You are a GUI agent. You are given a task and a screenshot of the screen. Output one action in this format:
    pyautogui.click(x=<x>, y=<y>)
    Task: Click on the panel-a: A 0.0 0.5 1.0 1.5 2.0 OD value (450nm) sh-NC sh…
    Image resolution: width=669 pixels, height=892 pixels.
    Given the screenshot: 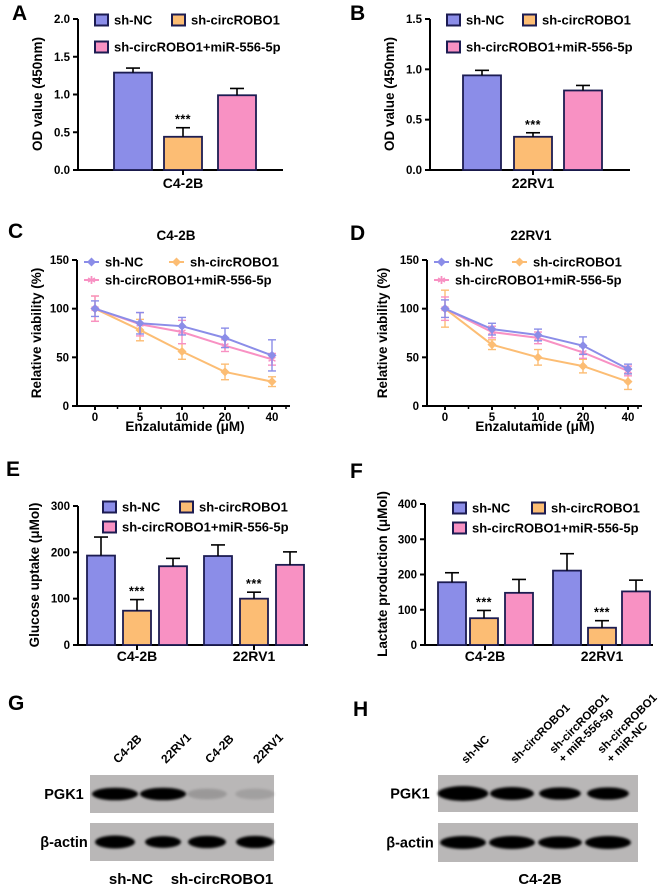 What is the action you would take?
    pyautogui.click(x=167, y=100)
    